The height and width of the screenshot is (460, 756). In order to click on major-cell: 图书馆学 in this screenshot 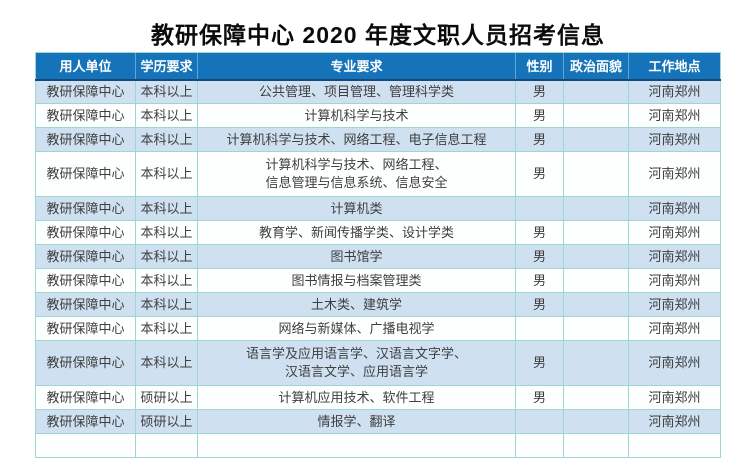, I will do `click(356, 256)`.